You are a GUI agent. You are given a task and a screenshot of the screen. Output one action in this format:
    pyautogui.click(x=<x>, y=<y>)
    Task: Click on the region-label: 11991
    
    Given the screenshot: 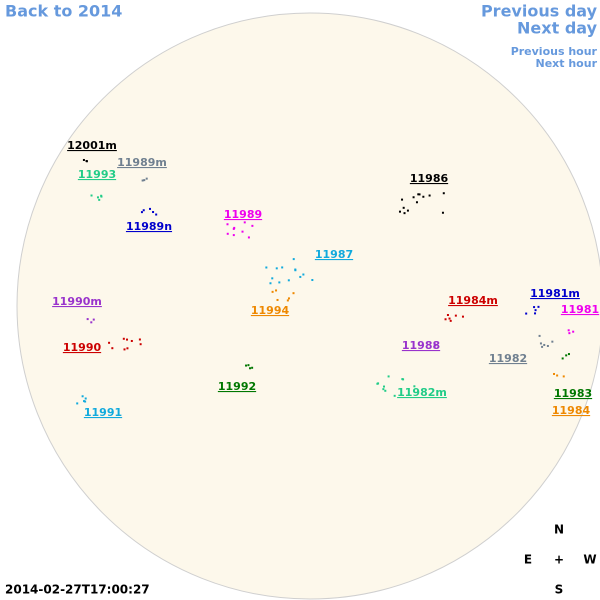 What is the action you would take?
    pyautogui.click(x=103, y=412)
    